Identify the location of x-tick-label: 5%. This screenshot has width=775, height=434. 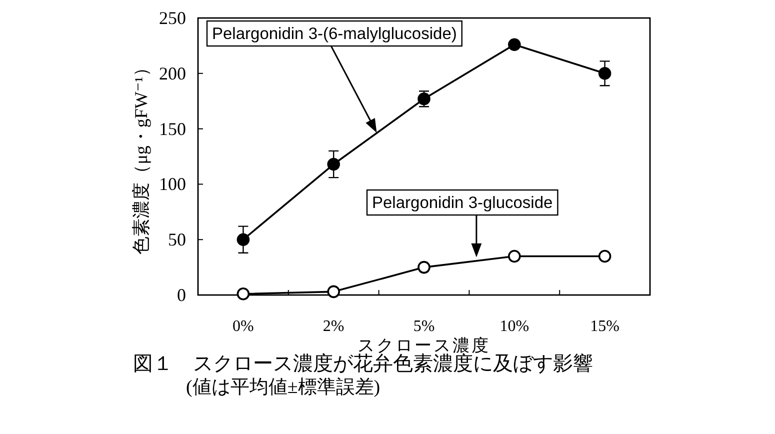
(424, 326).